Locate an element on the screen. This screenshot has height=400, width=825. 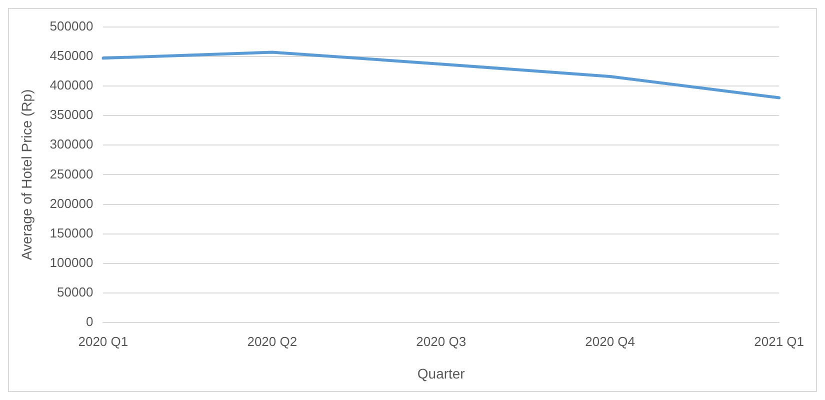
y-tick-label: 300000 is located at coordinates (72, 144).